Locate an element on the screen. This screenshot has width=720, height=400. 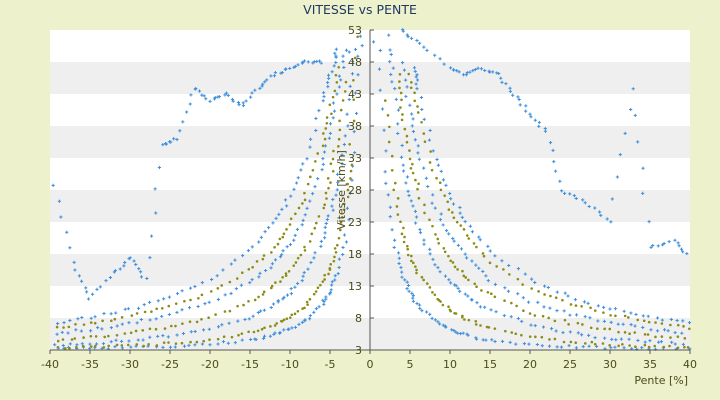
y-tick-label: 53 is located at coordinates (355, 30).